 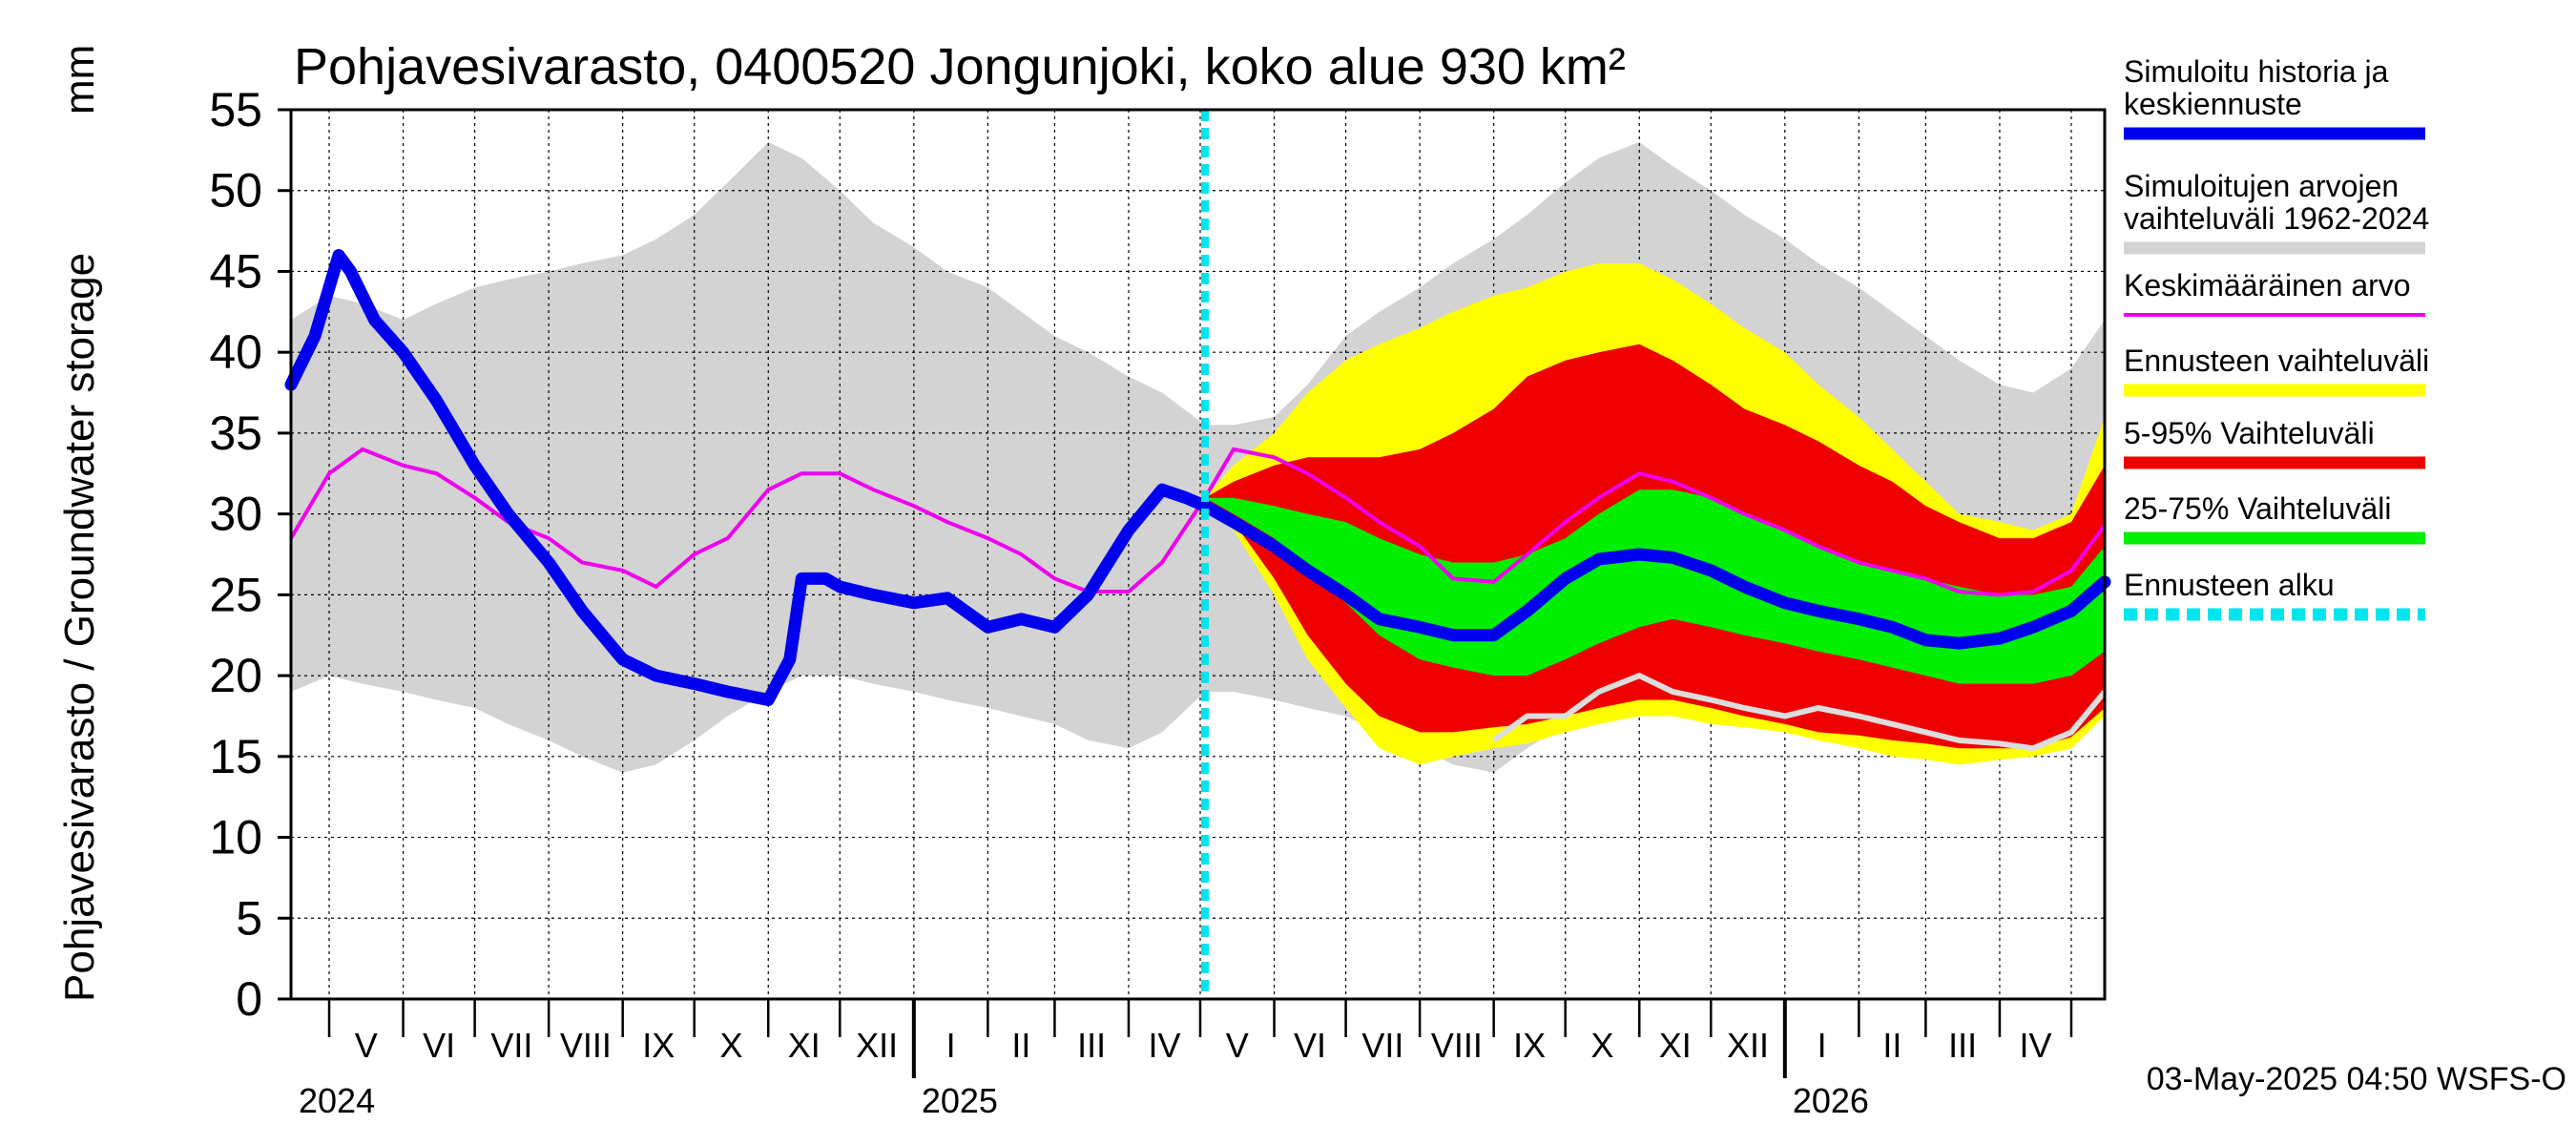 I want to click on x-year-label: 2026, so click(x=1831, y=1100).